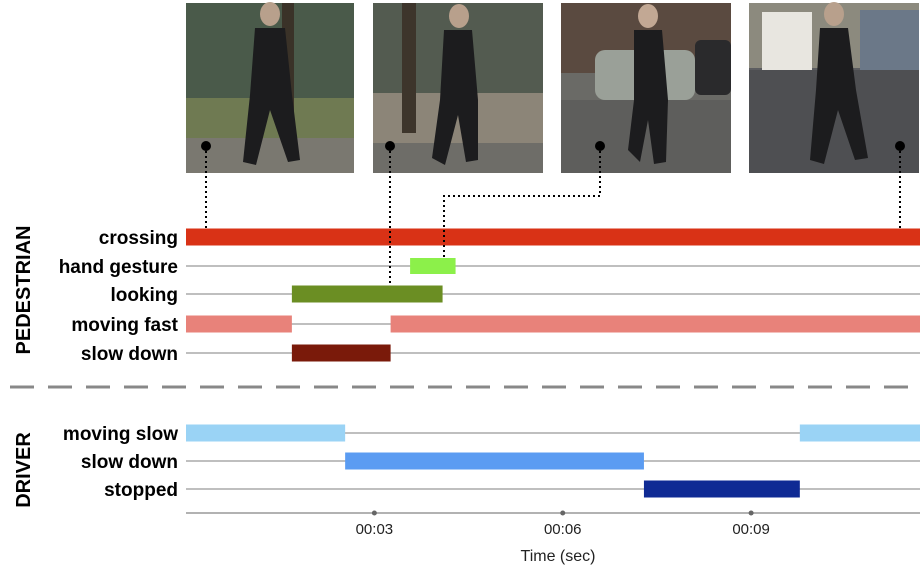 This screenshot has height=569, width=920. Describe the element at coordinates (563, 529) in the screenshot. I see `x-tick-label-2: 00:06` at that location.